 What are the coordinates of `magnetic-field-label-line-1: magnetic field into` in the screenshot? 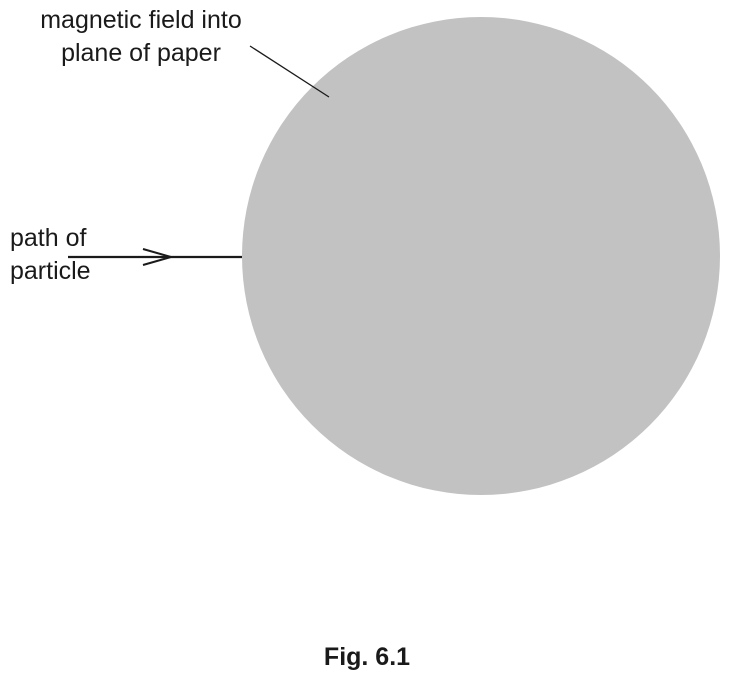 It's located at (141, 20).